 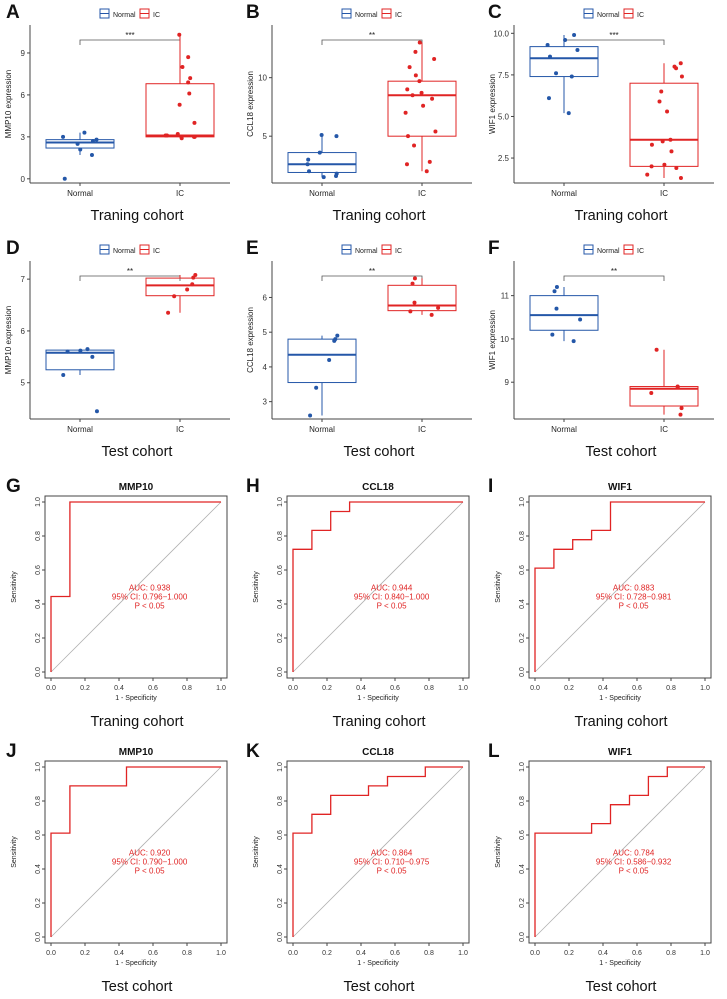 I want to click on panel-letter: C, so click(x=495, y=12).